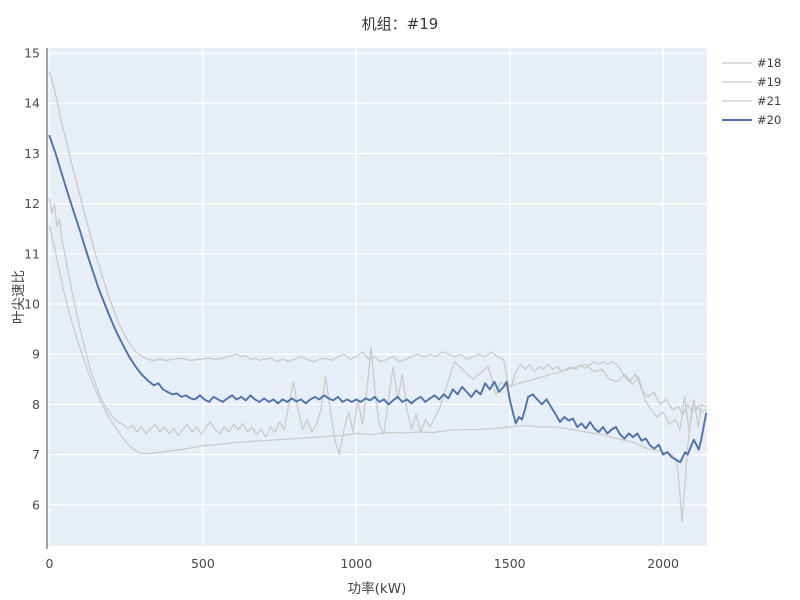 This screenshot has height=600, width=800. I want to click on y-tick-label: 8, so click(36, 404).